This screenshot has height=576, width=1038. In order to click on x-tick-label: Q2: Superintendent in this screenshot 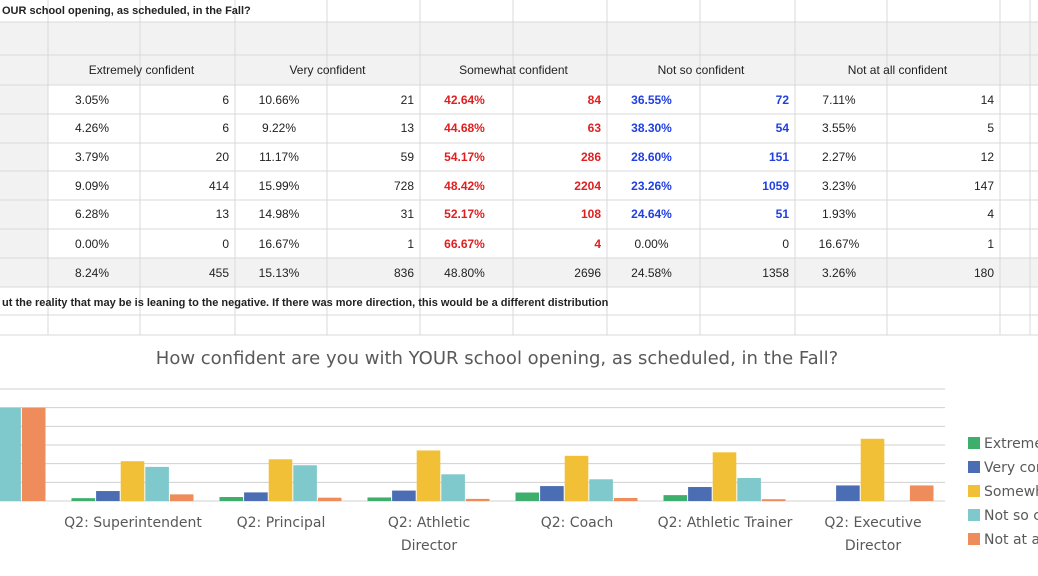, I will do `click(133, 523)`.